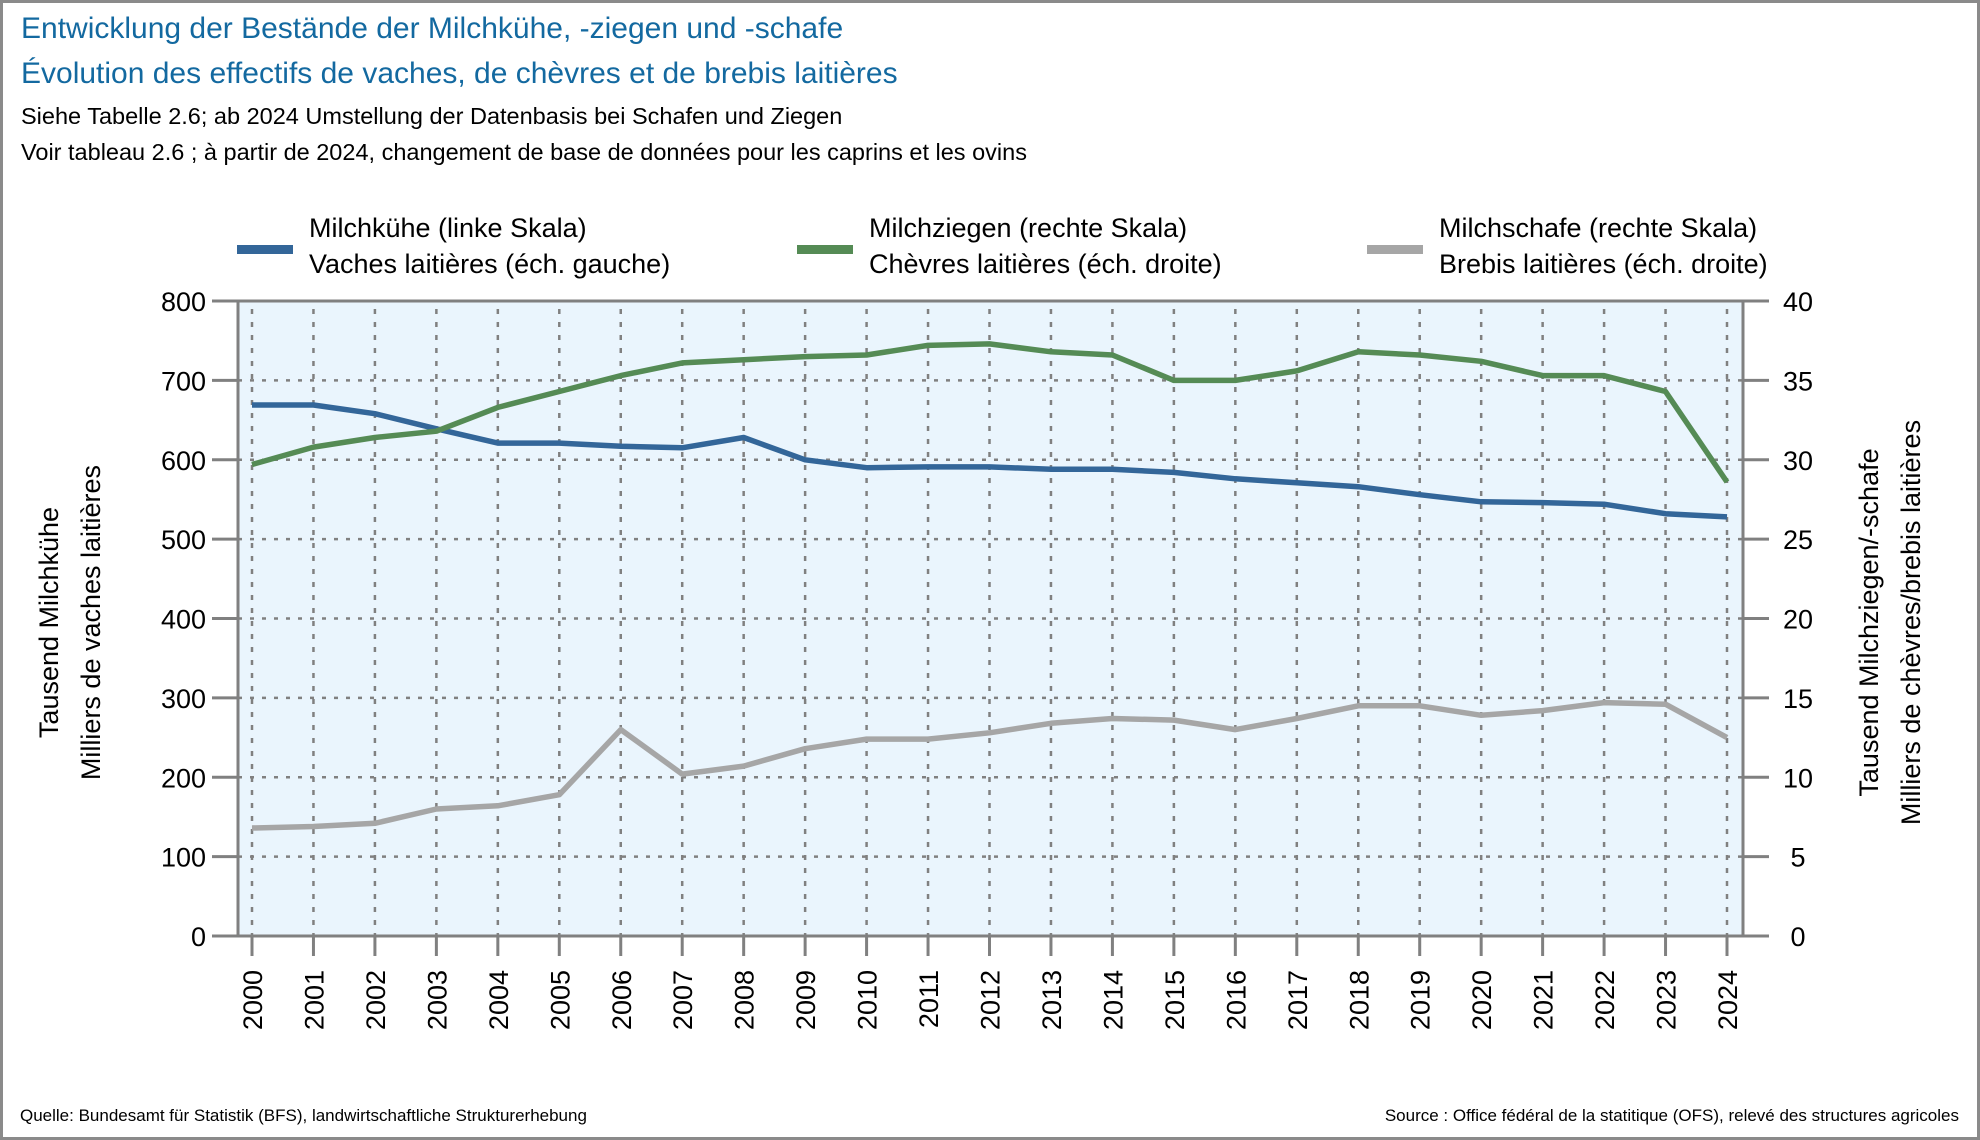 The image size is (1980, 1140). Describe the element at coordinates (991, 1000) in the screenshot. I see `x-axis-tick-label: 2012` at that location.